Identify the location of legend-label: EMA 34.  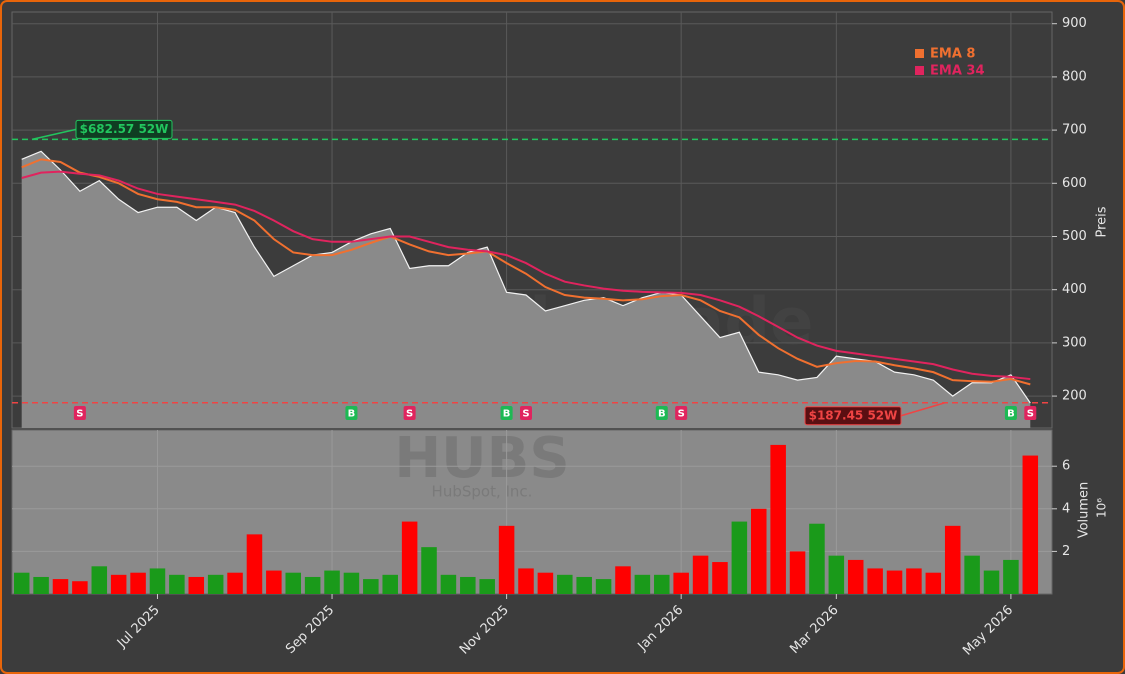
(957, 71).